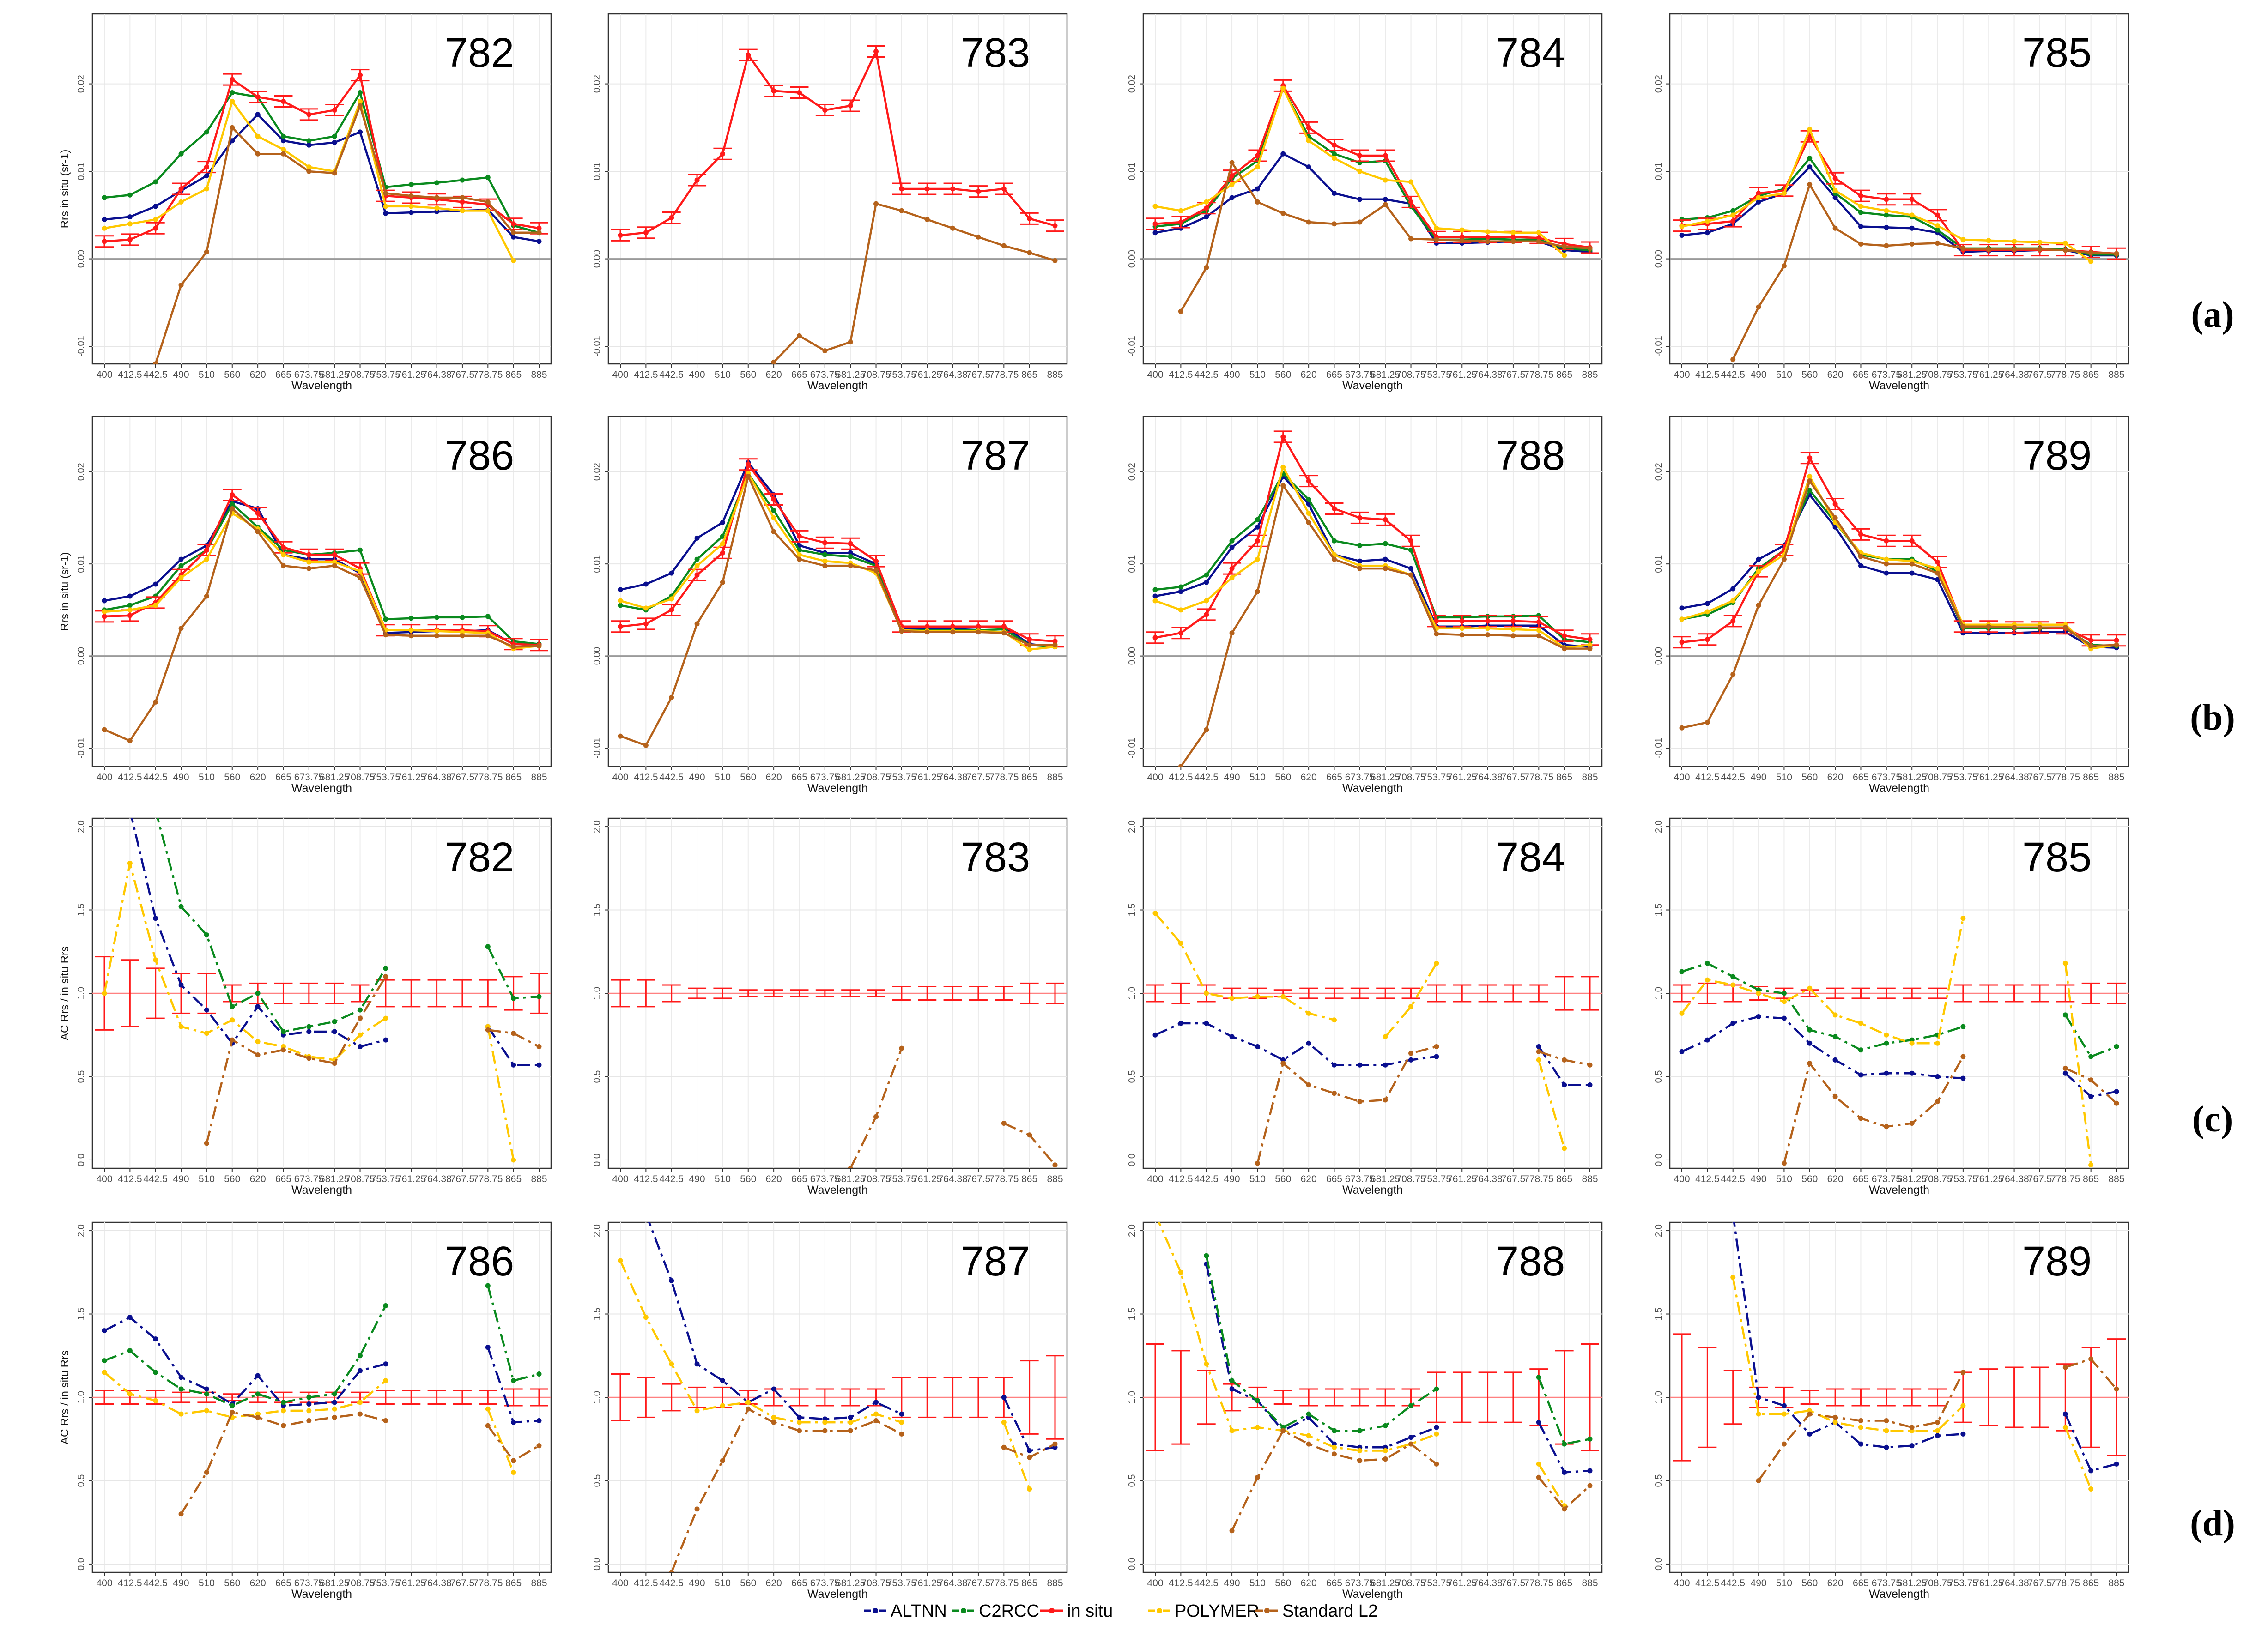 This screenshot has width=2268, height=1625. What do you see at coordinates (1659, 259) in the screenshot?
I see `y-tick-label: 0.00` at bounding box center [1659, 259].